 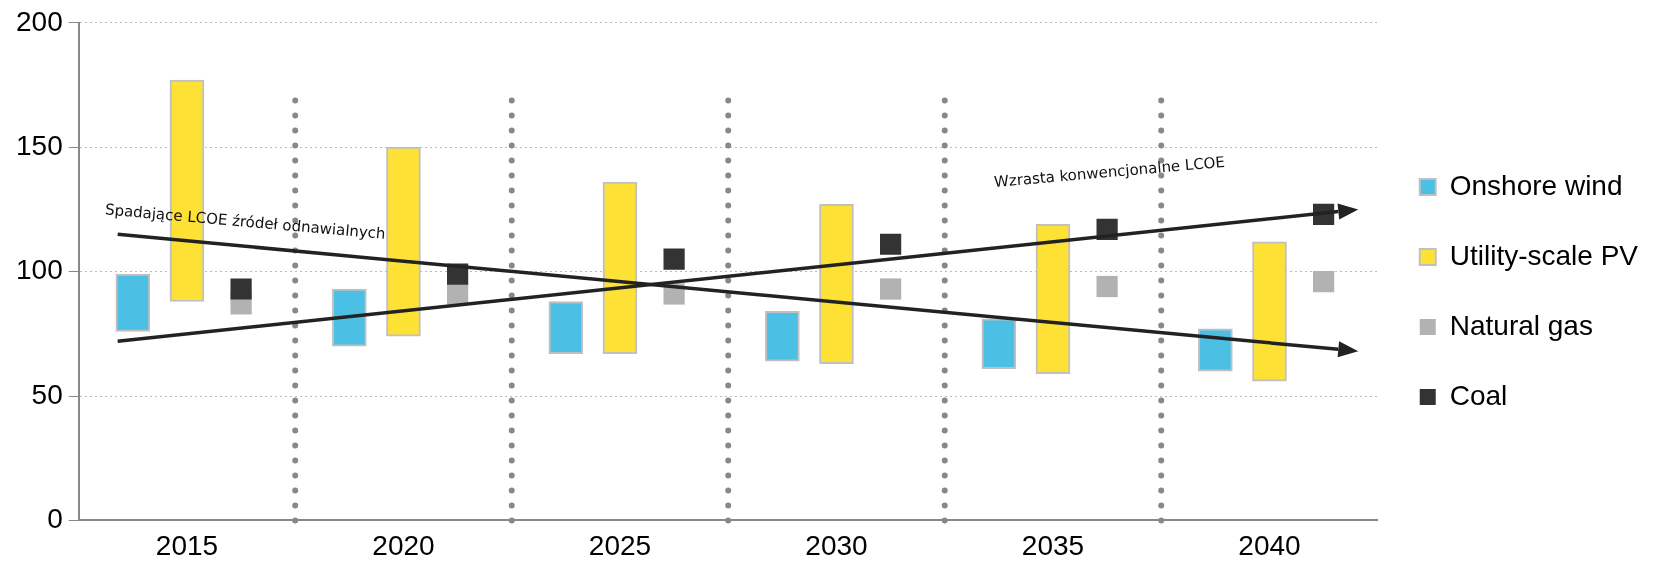 What do you see at coordinates (1521, 325) in the screenshot?
I see `legend-label: Natural gas` at bounding box center [1521, 325].